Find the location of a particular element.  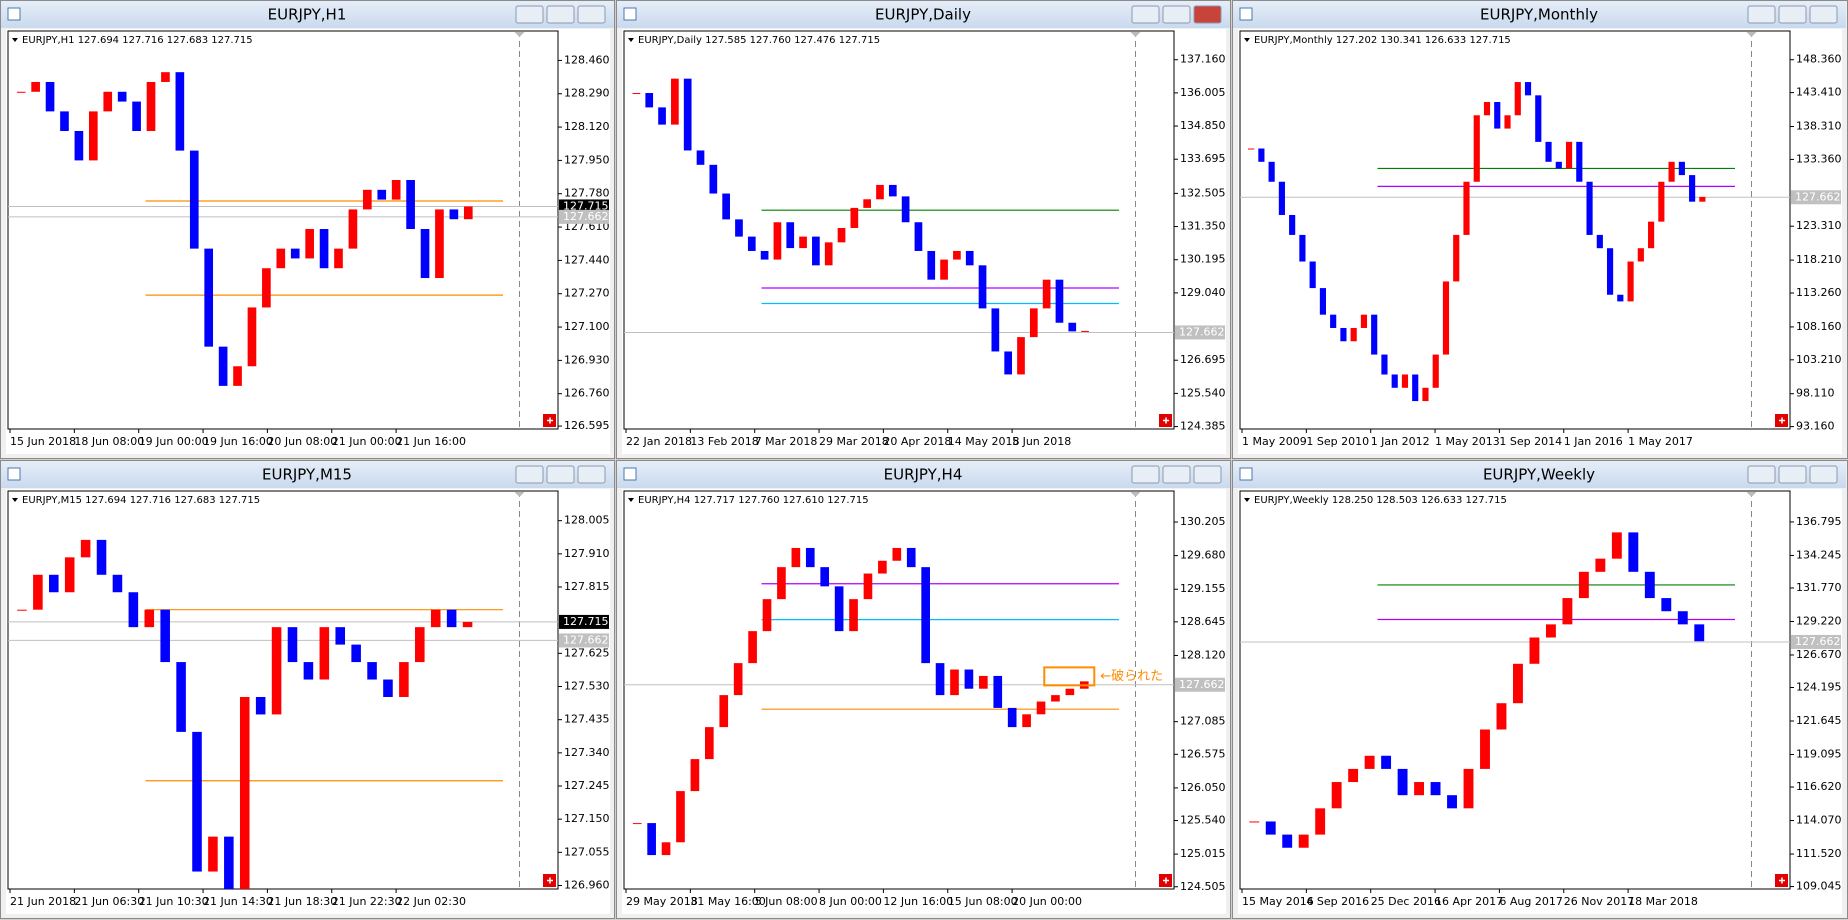

y-tick-label: 127.950 is located at coordinates (587, 159).